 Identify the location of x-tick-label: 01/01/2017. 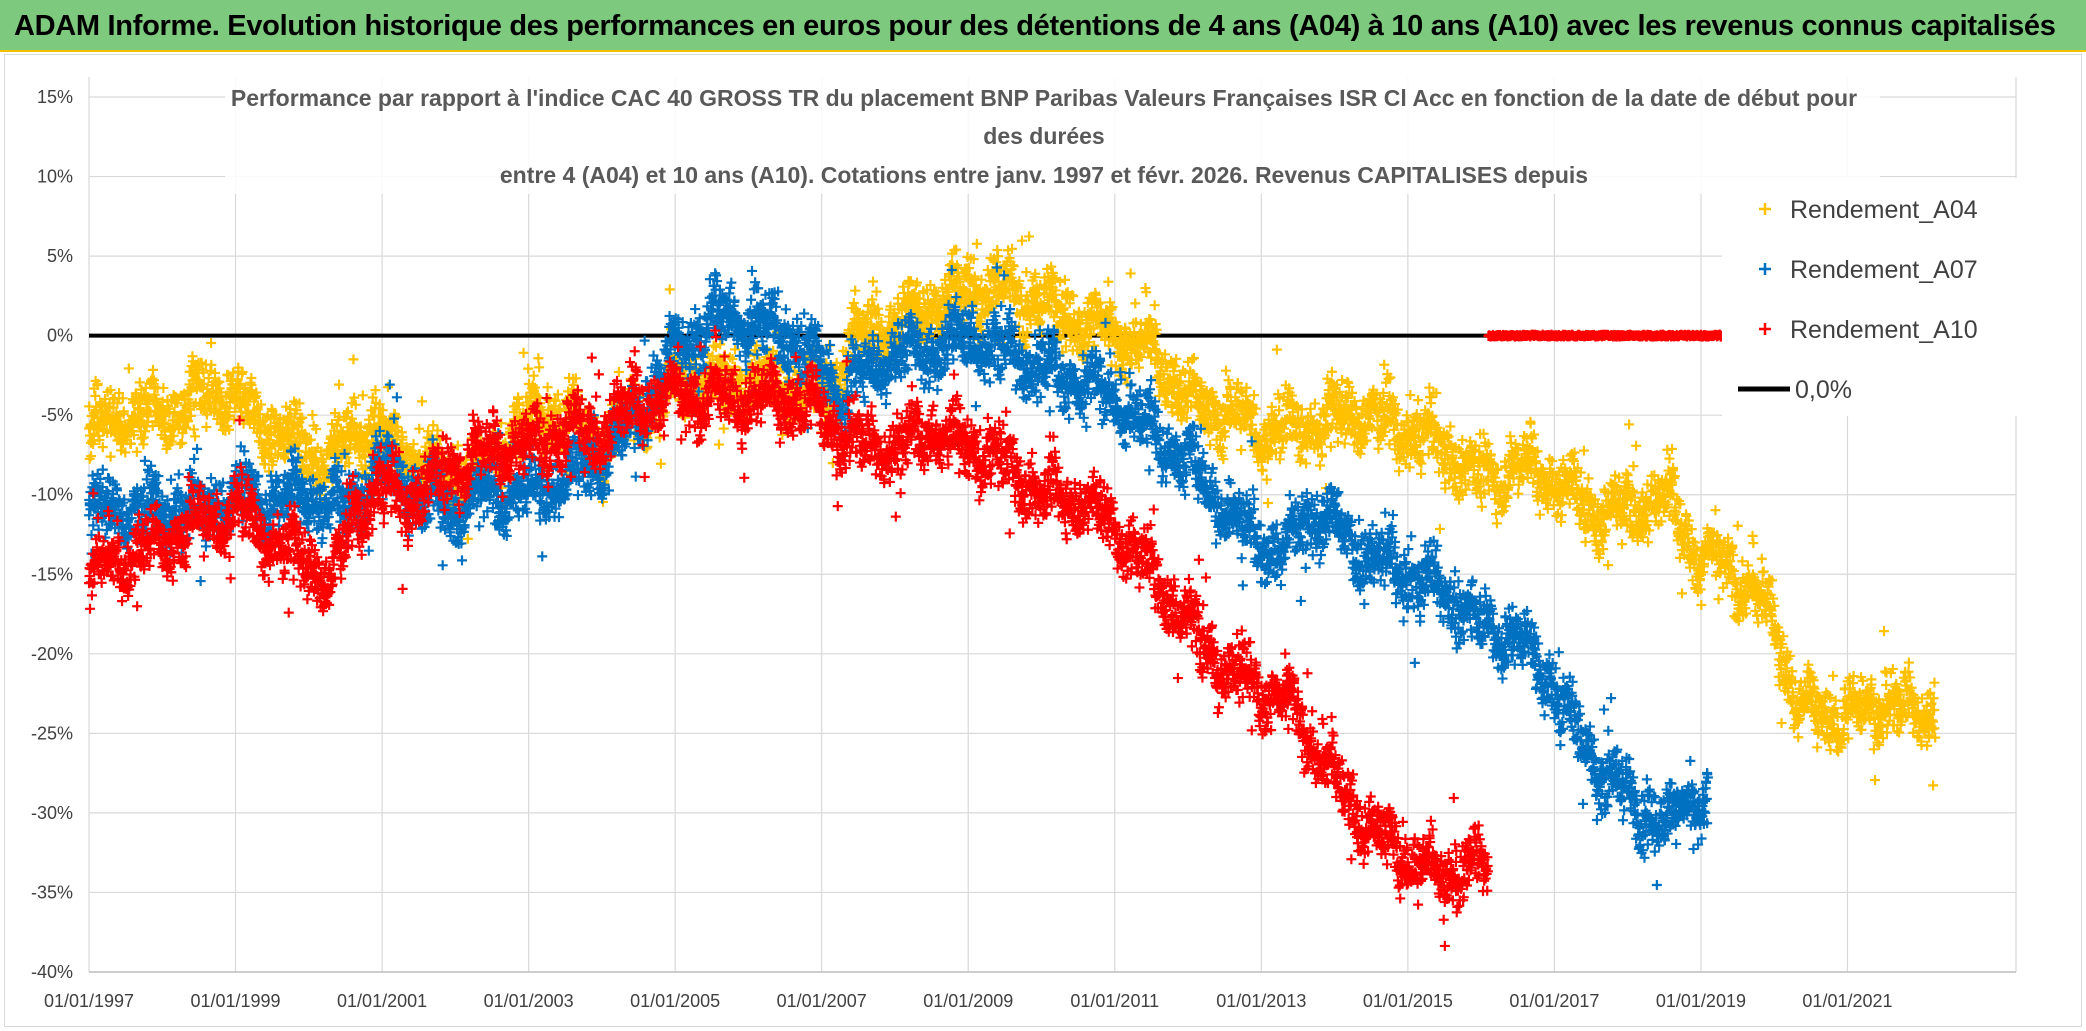
(1554, 1001).